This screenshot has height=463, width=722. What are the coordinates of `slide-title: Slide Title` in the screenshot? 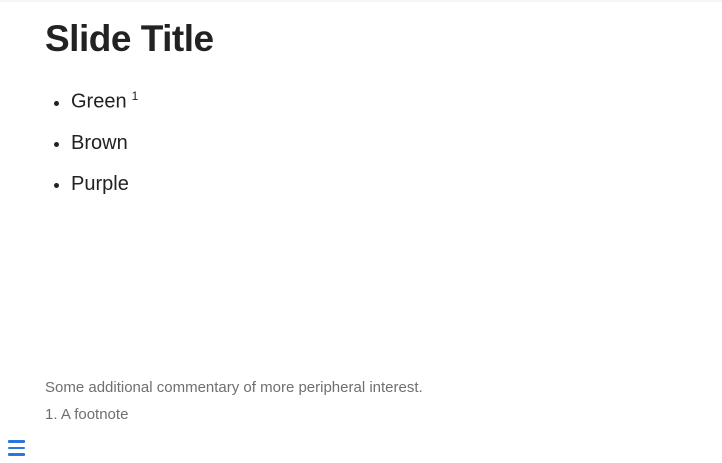 It's located at (129, 38).